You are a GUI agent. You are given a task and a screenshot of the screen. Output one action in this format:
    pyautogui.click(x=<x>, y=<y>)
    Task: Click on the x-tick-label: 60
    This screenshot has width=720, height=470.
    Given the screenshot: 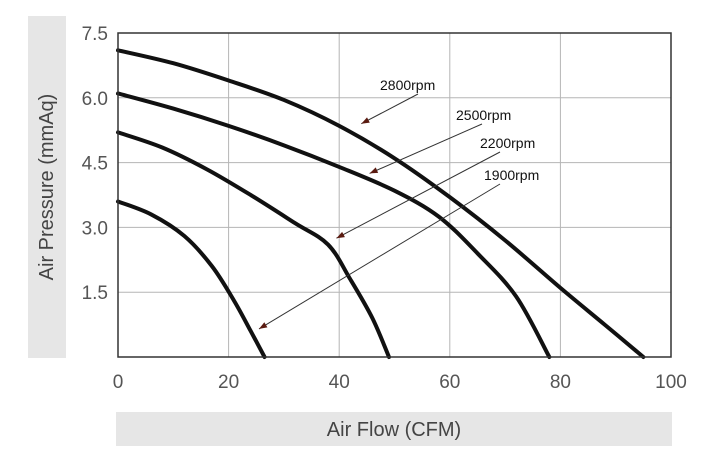 What is the action you would take?
    pyautogui.click(x=449, y=382)
    